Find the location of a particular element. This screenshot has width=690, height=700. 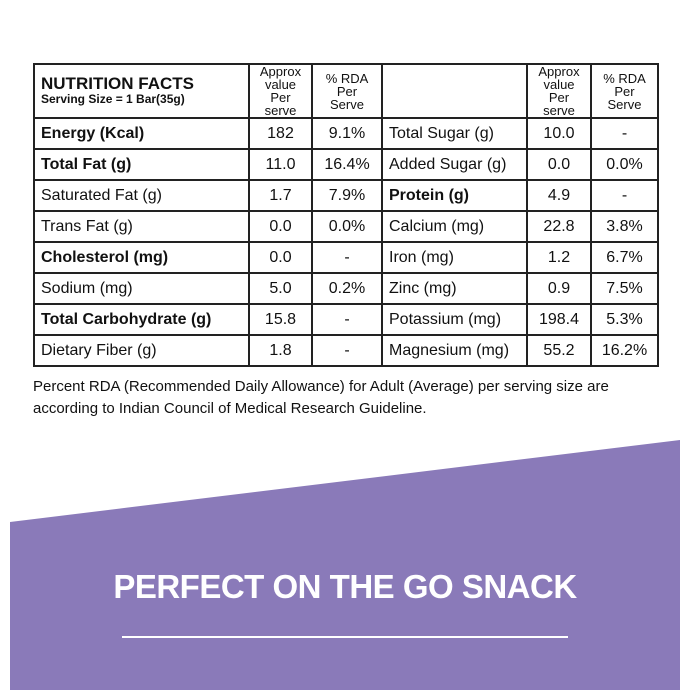

table-row: Cholesterol (mg) 0.0- Iron (mg) 1.2 6.7% is located at coordinates (346, 257).